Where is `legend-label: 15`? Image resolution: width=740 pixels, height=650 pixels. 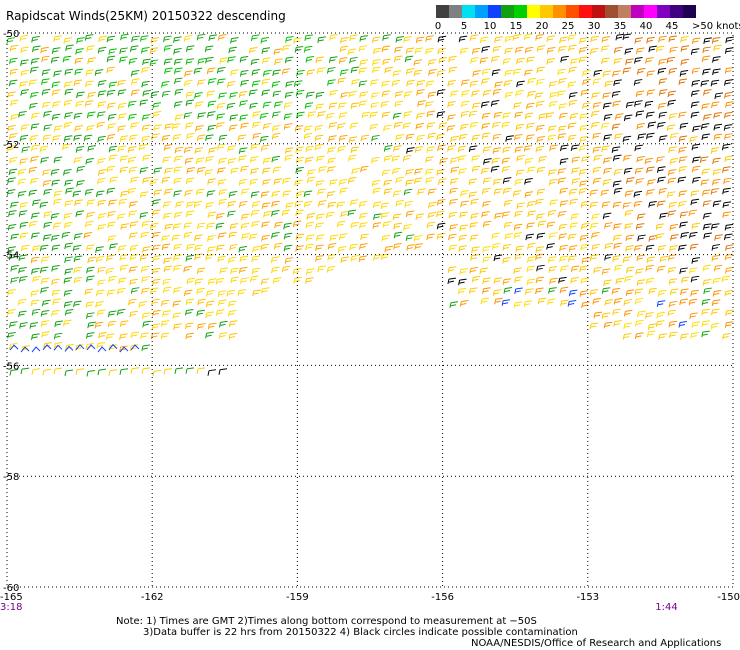 legend-label: 15 is located at coordinates (516, 26).